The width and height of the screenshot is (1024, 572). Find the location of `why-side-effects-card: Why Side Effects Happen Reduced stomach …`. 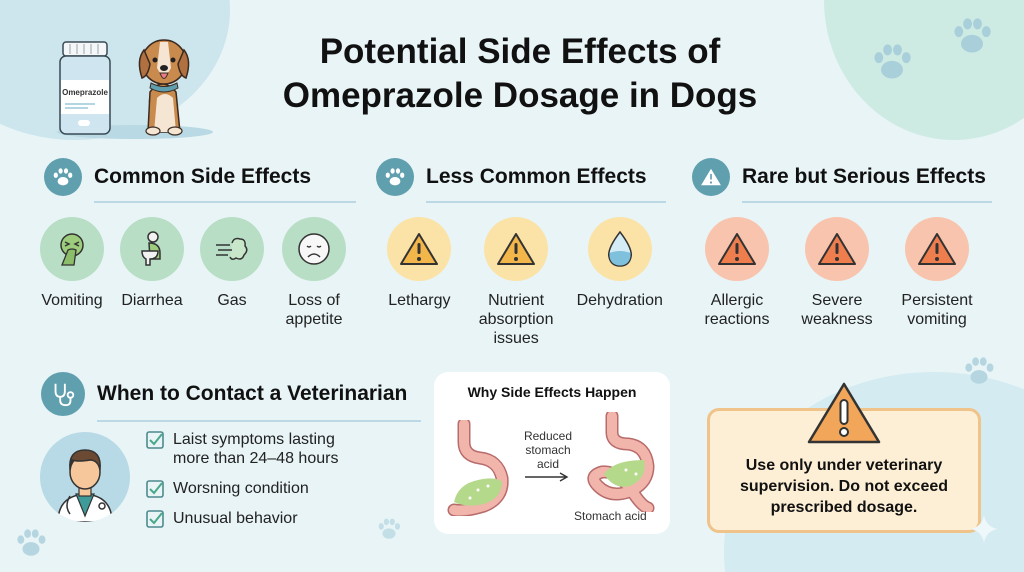

why-side-effects-card: Why Side Effects Happen Reduced stomach … is located at coordinates (552, 453).